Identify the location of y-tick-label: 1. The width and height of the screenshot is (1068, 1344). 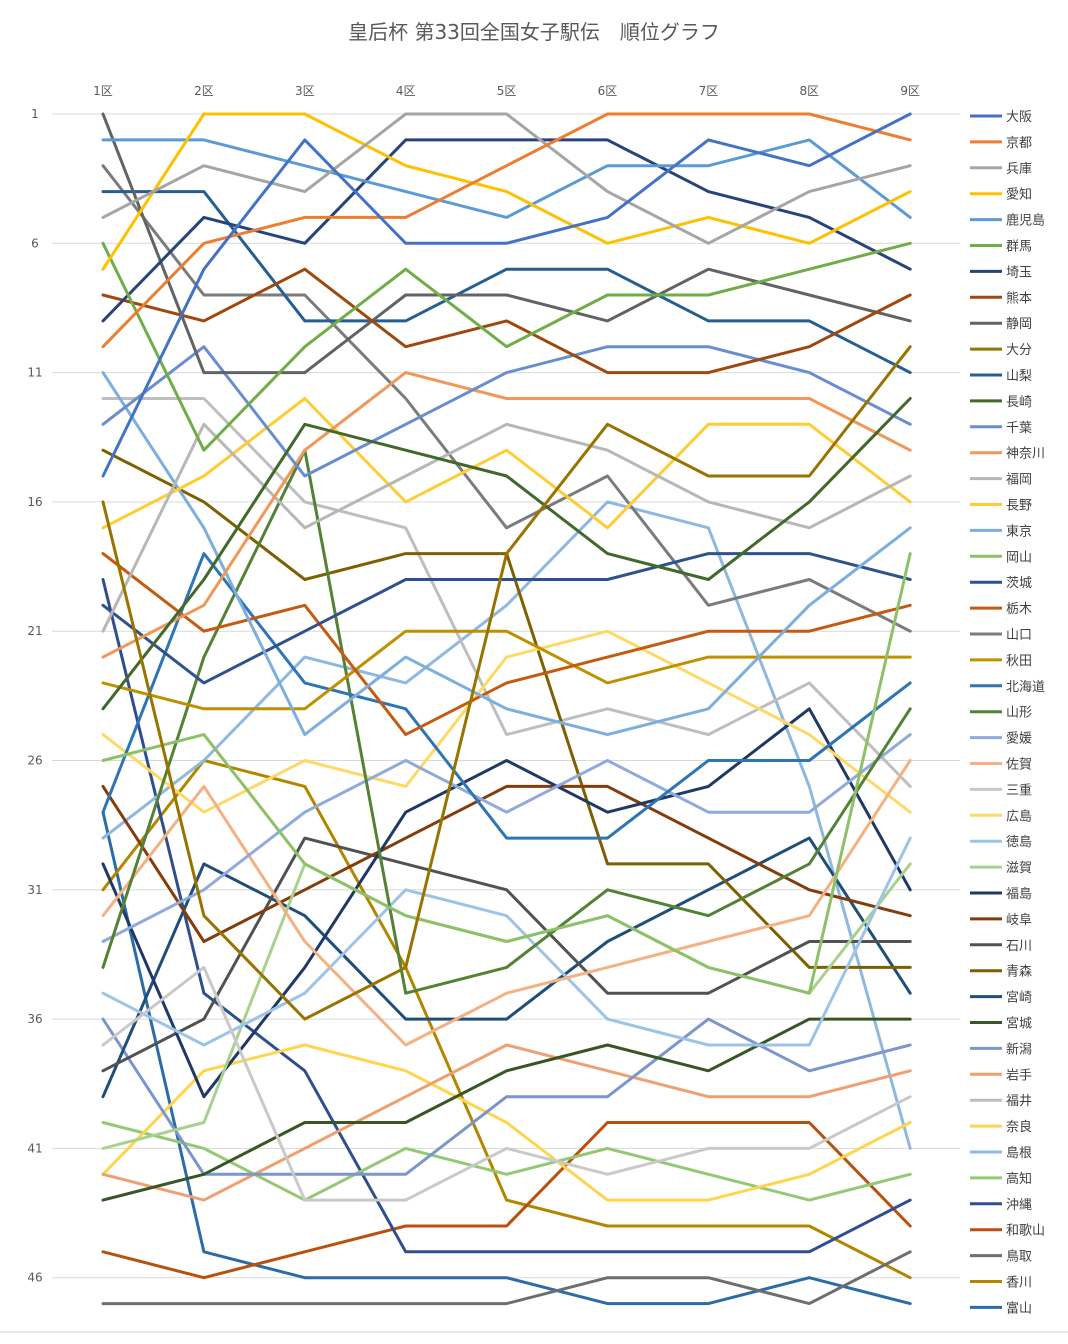
(35, 114).